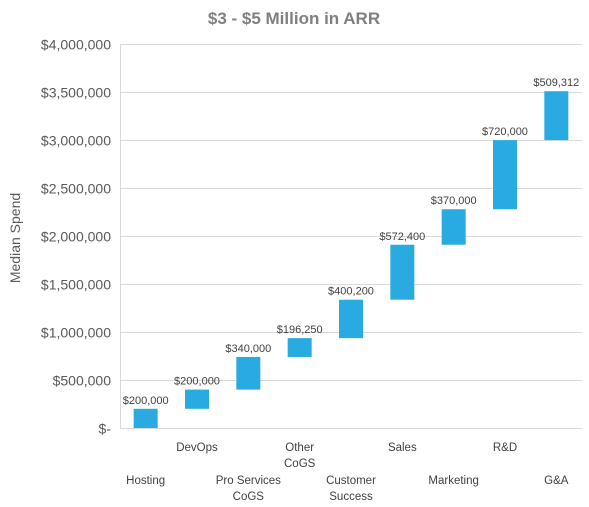 The image size is (589, 507). Describe the element at coordinates (351, 292) in the screenshot. I see `data-label: $400,200` at that location.